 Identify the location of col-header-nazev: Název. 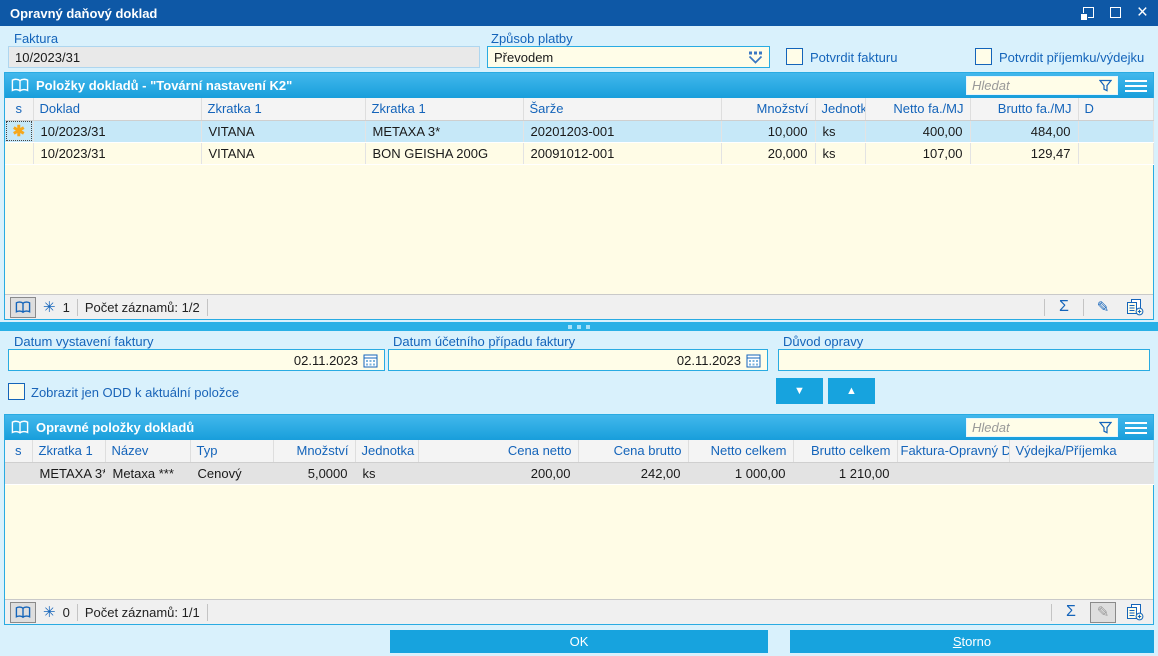
(148, 451).